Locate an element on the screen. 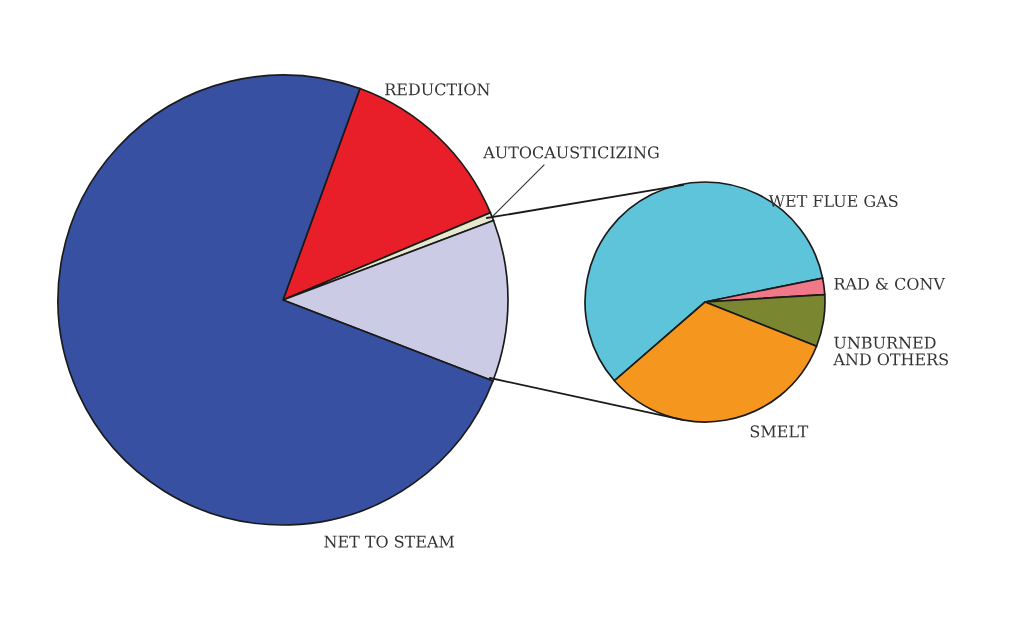 The image size is (1031, 621). slice-label: SMELT is located at coordinates (779, 431).